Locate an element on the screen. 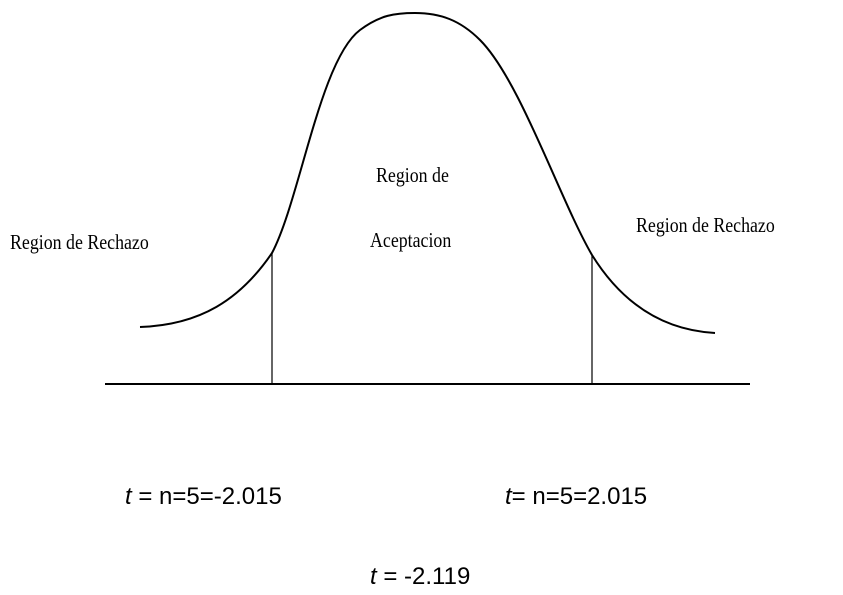  critical-value: t= n=5=2.015 is located at coordinates (576, 497).